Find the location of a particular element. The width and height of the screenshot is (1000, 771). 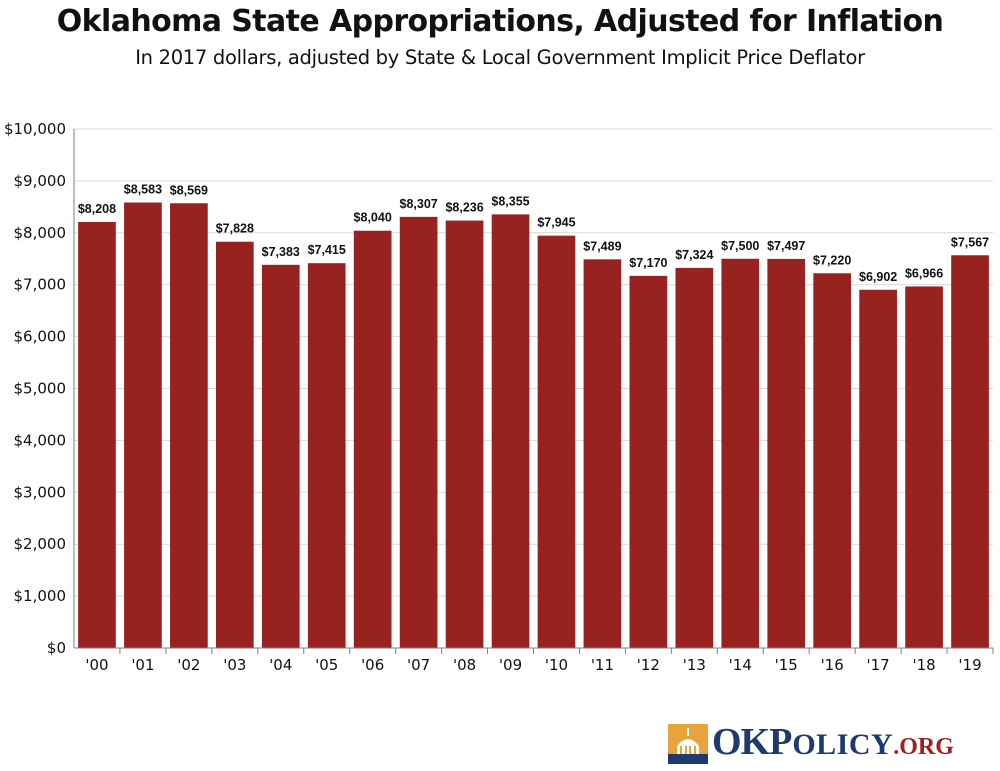

data-label: $8,236 is located at coordinates (464, 208).